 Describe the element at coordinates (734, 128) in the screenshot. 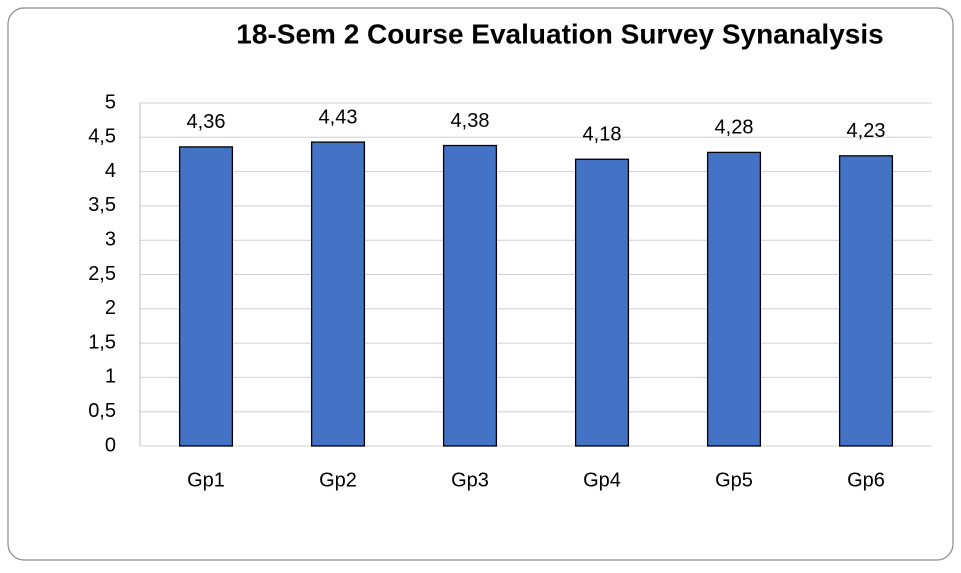

I see `data-label: 4,28` at that location.